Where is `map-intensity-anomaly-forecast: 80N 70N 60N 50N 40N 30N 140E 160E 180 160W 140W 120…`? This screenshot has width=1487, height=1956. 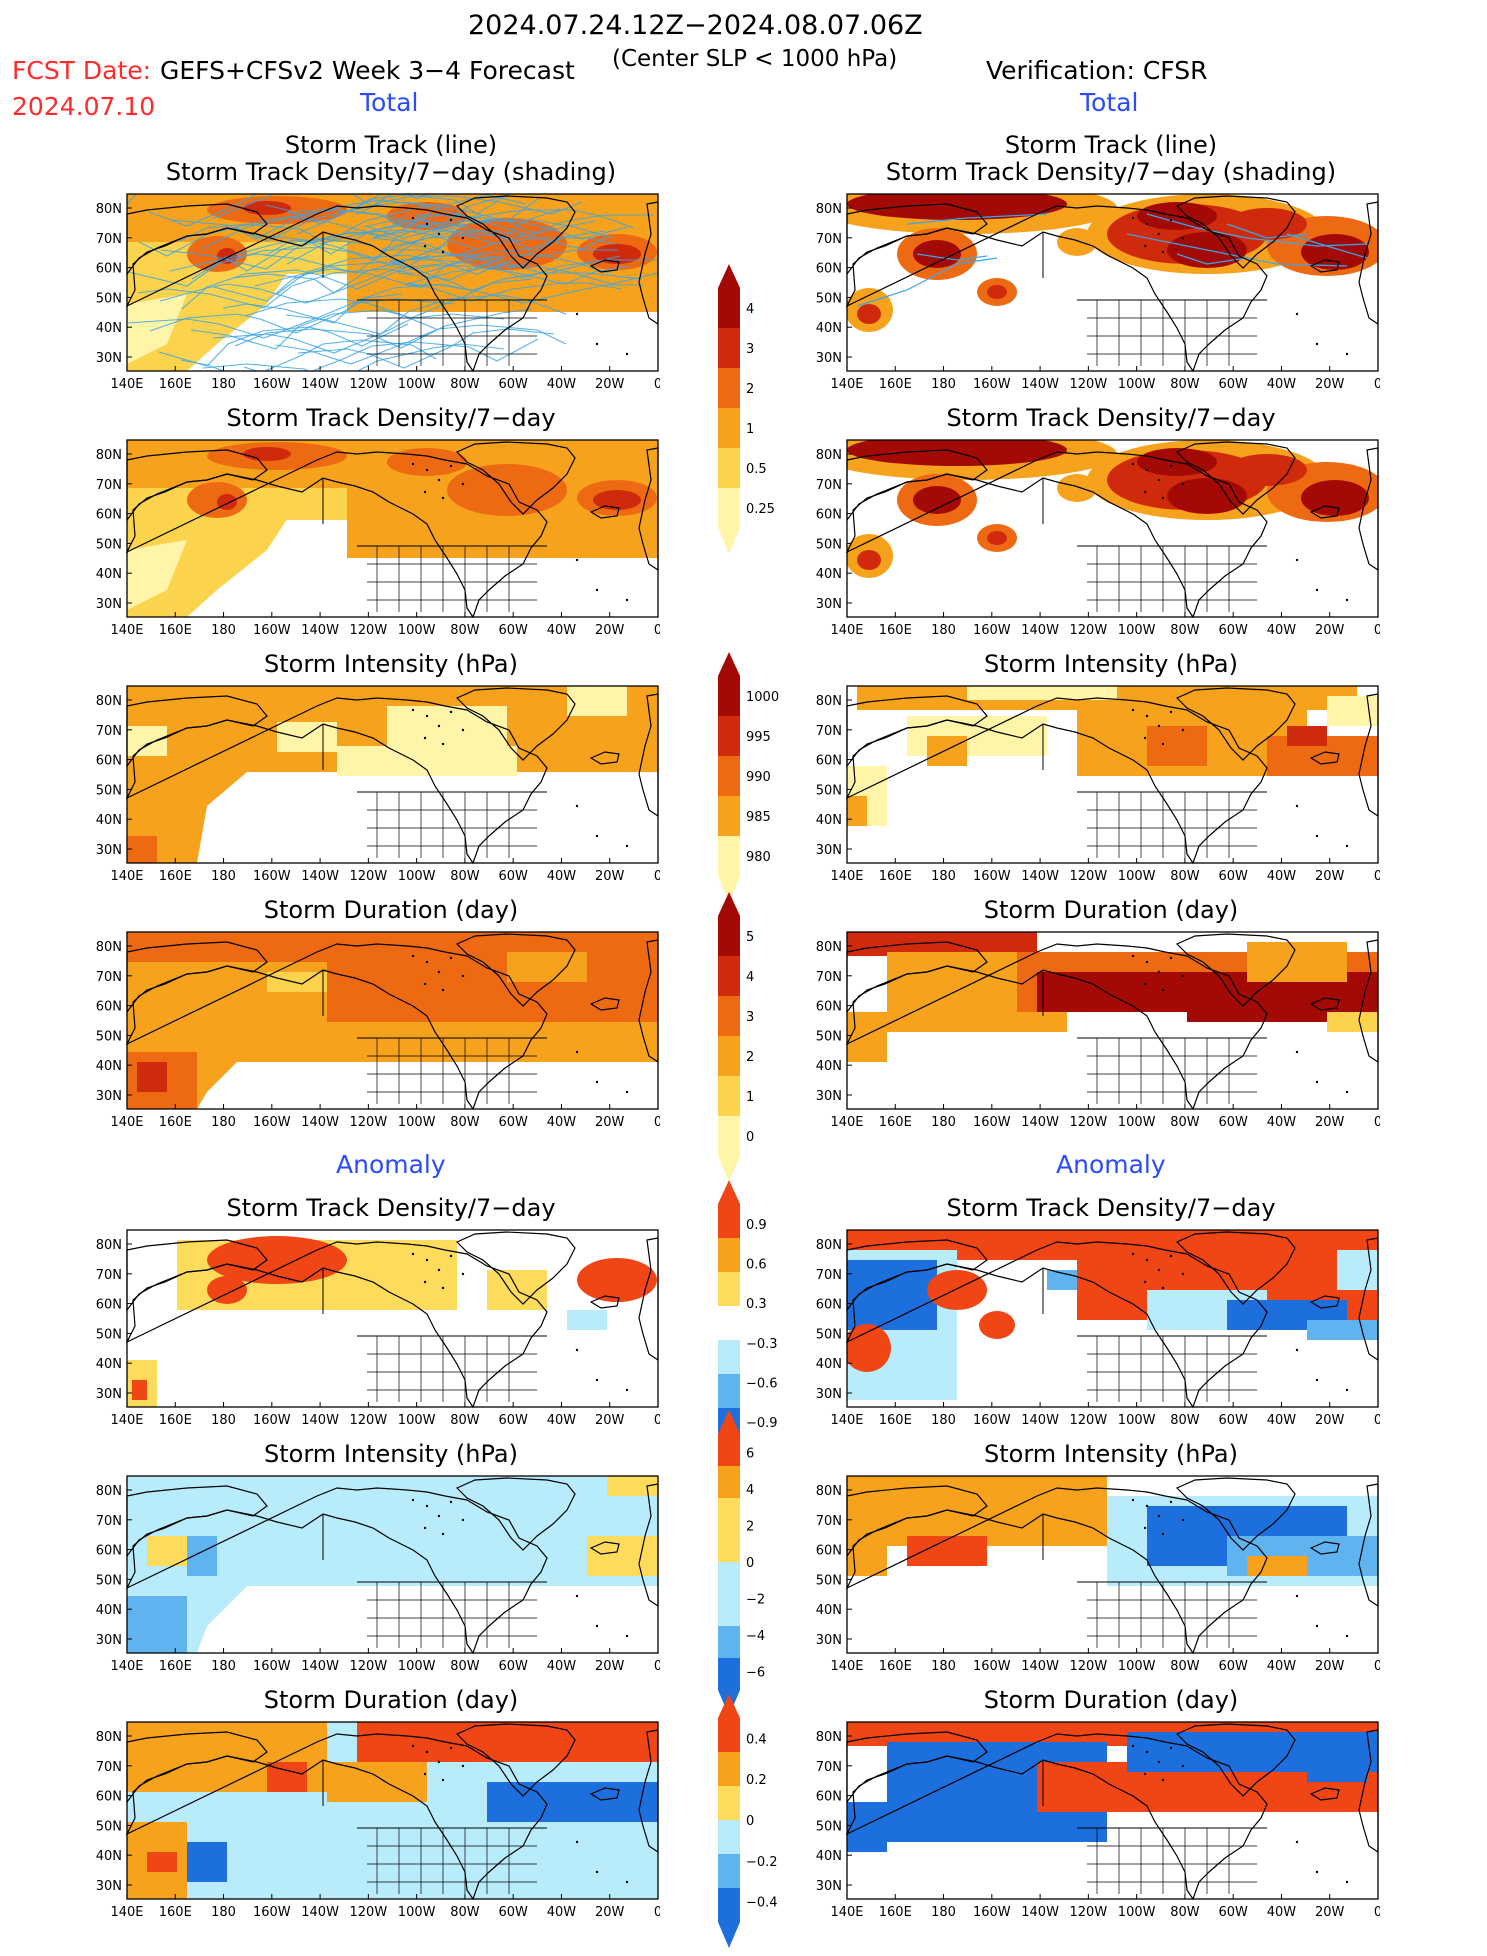 map-intensity-anomaly-forecast: 80N 70N 60N 50N 40N 30N 140E 160E 180 160W 140W 120… is located at coordinates (370, 1578).